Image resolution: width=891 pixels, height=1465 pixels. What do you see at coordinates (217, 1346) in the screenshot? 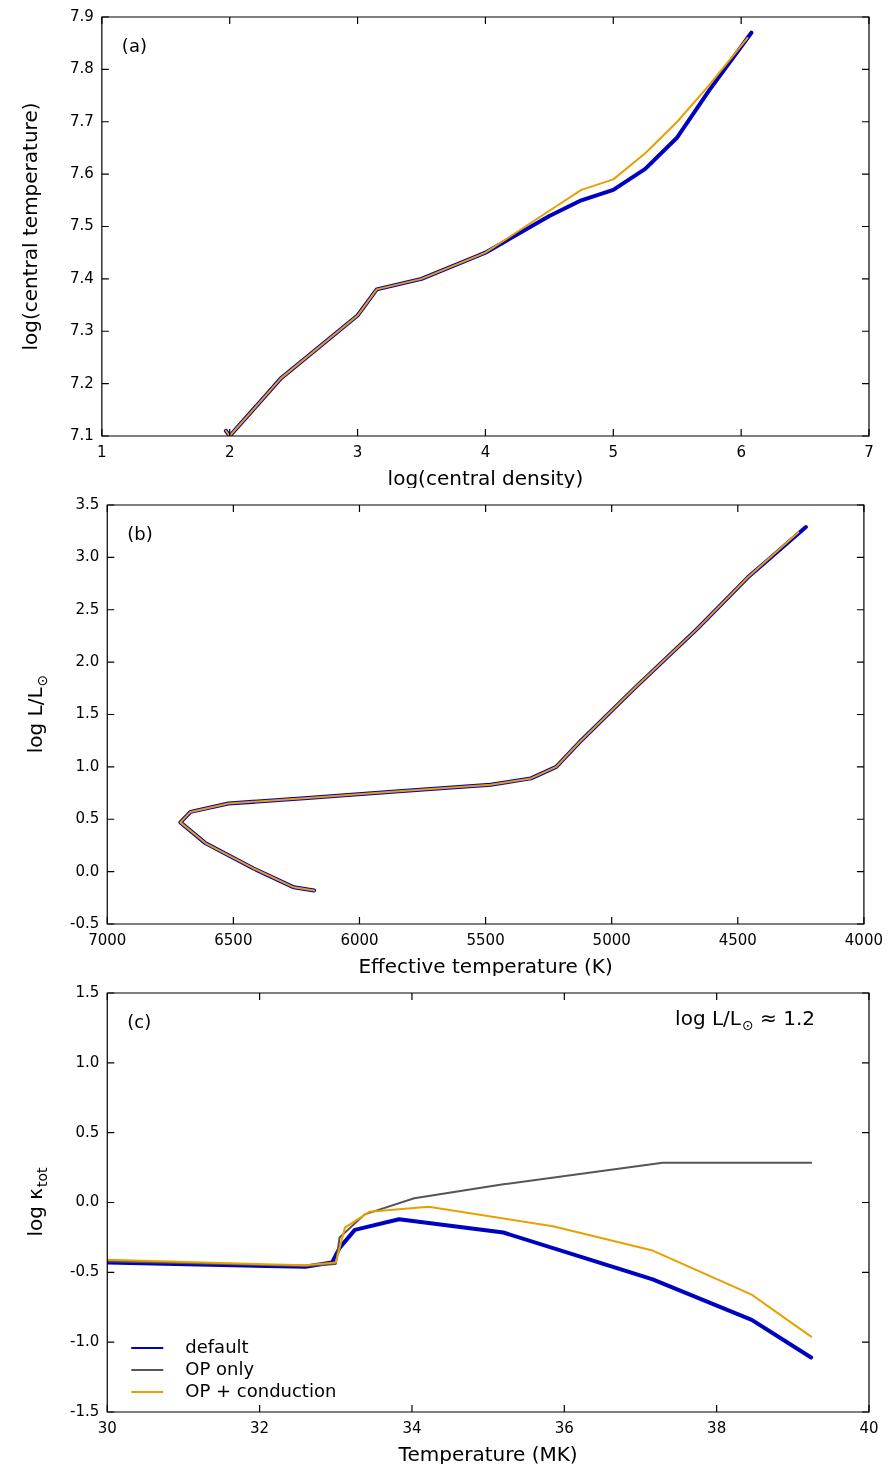
I see `legend-label: default` at bounding box center [217, 1346].